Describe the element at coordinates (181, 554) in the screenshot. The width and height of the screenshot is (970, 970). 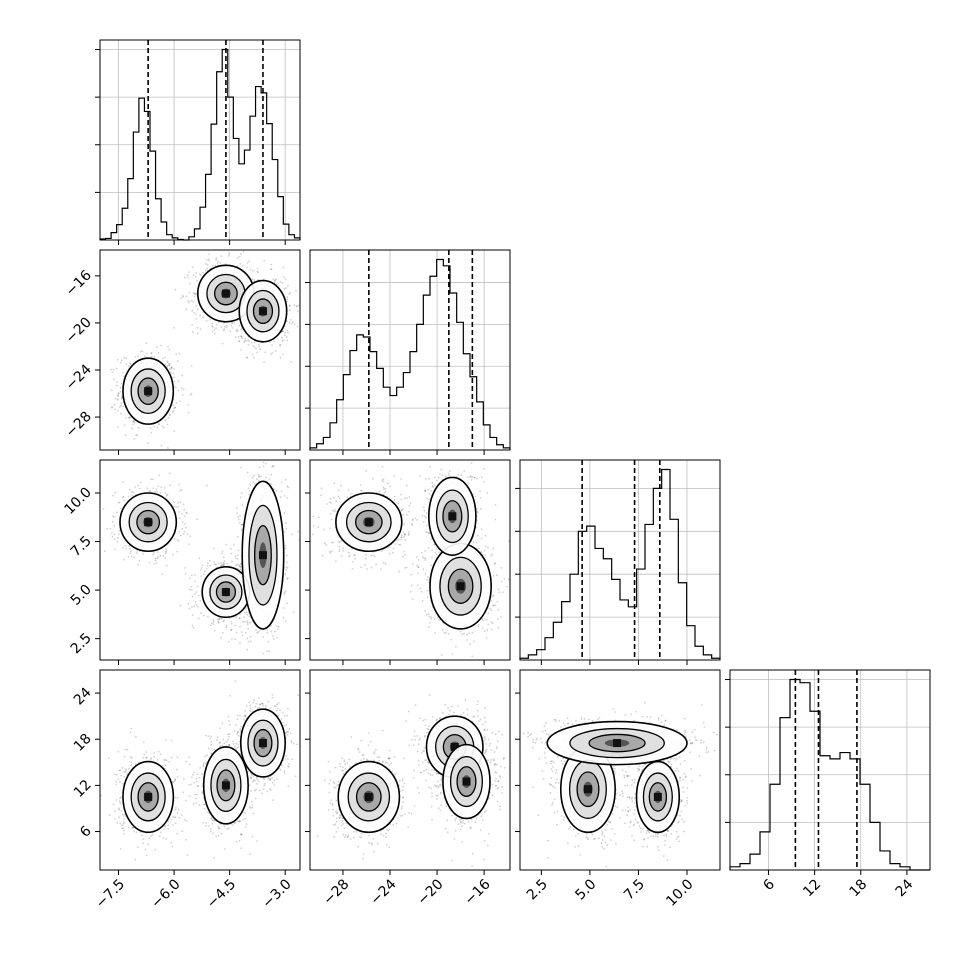
I see `density-panel-3-vs-1: 2.55.07.510.0` at that location.